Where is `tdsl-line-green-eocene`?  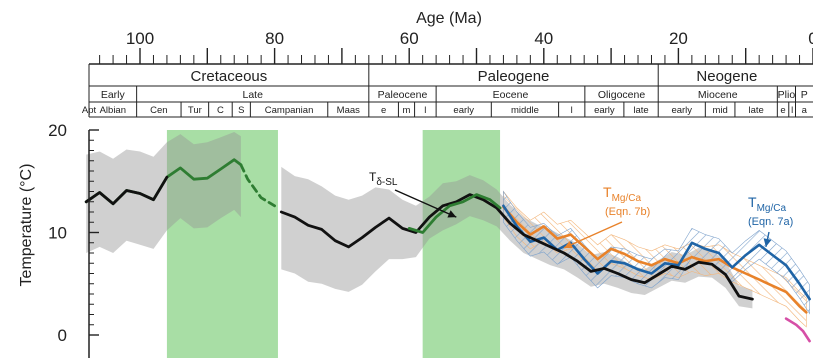
tdsl-line-green-eocene is located at coordinates (454, 213).